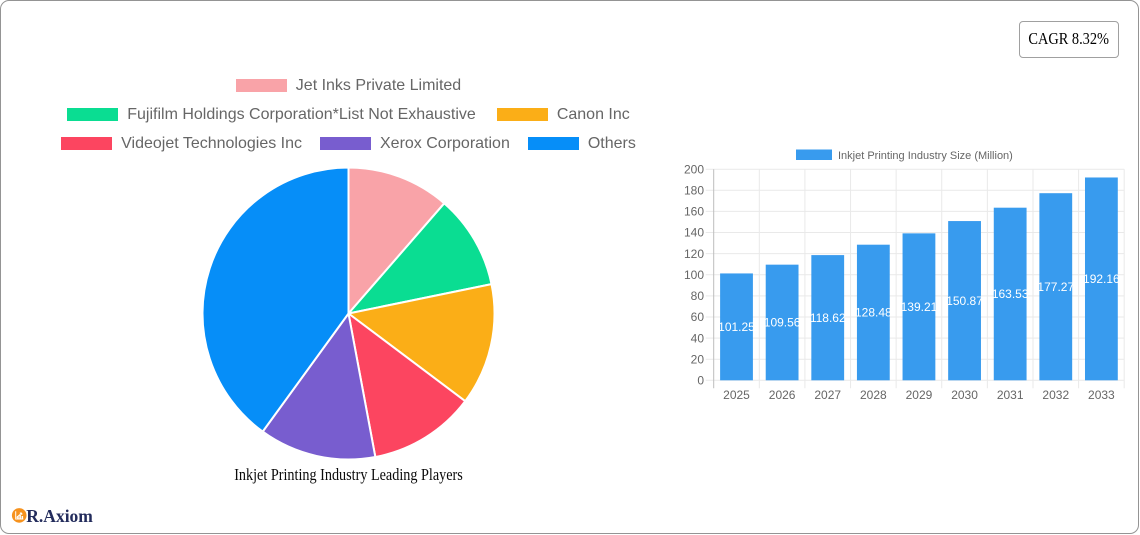 This screenshot has width=1140, height=535. I want to click on svg-text: 120, so click(694, 254).